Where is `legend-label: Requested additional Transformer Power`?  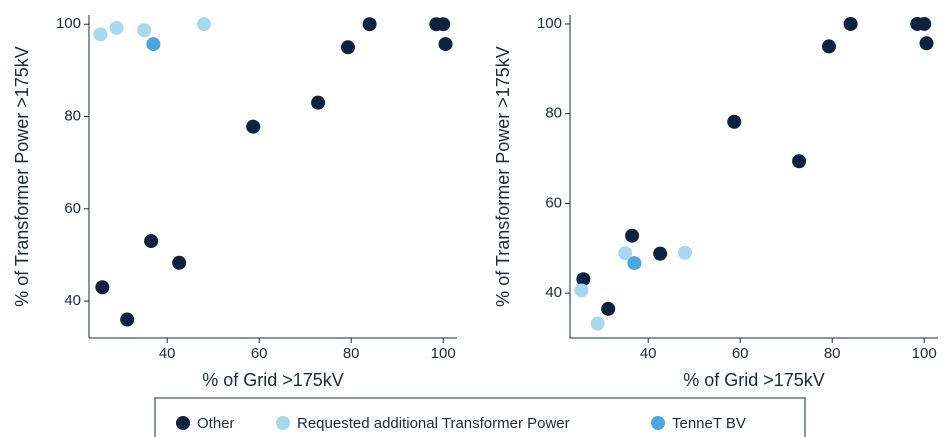 legend-label: Requested additional Transformer Power is located at coordinates (433, 423).